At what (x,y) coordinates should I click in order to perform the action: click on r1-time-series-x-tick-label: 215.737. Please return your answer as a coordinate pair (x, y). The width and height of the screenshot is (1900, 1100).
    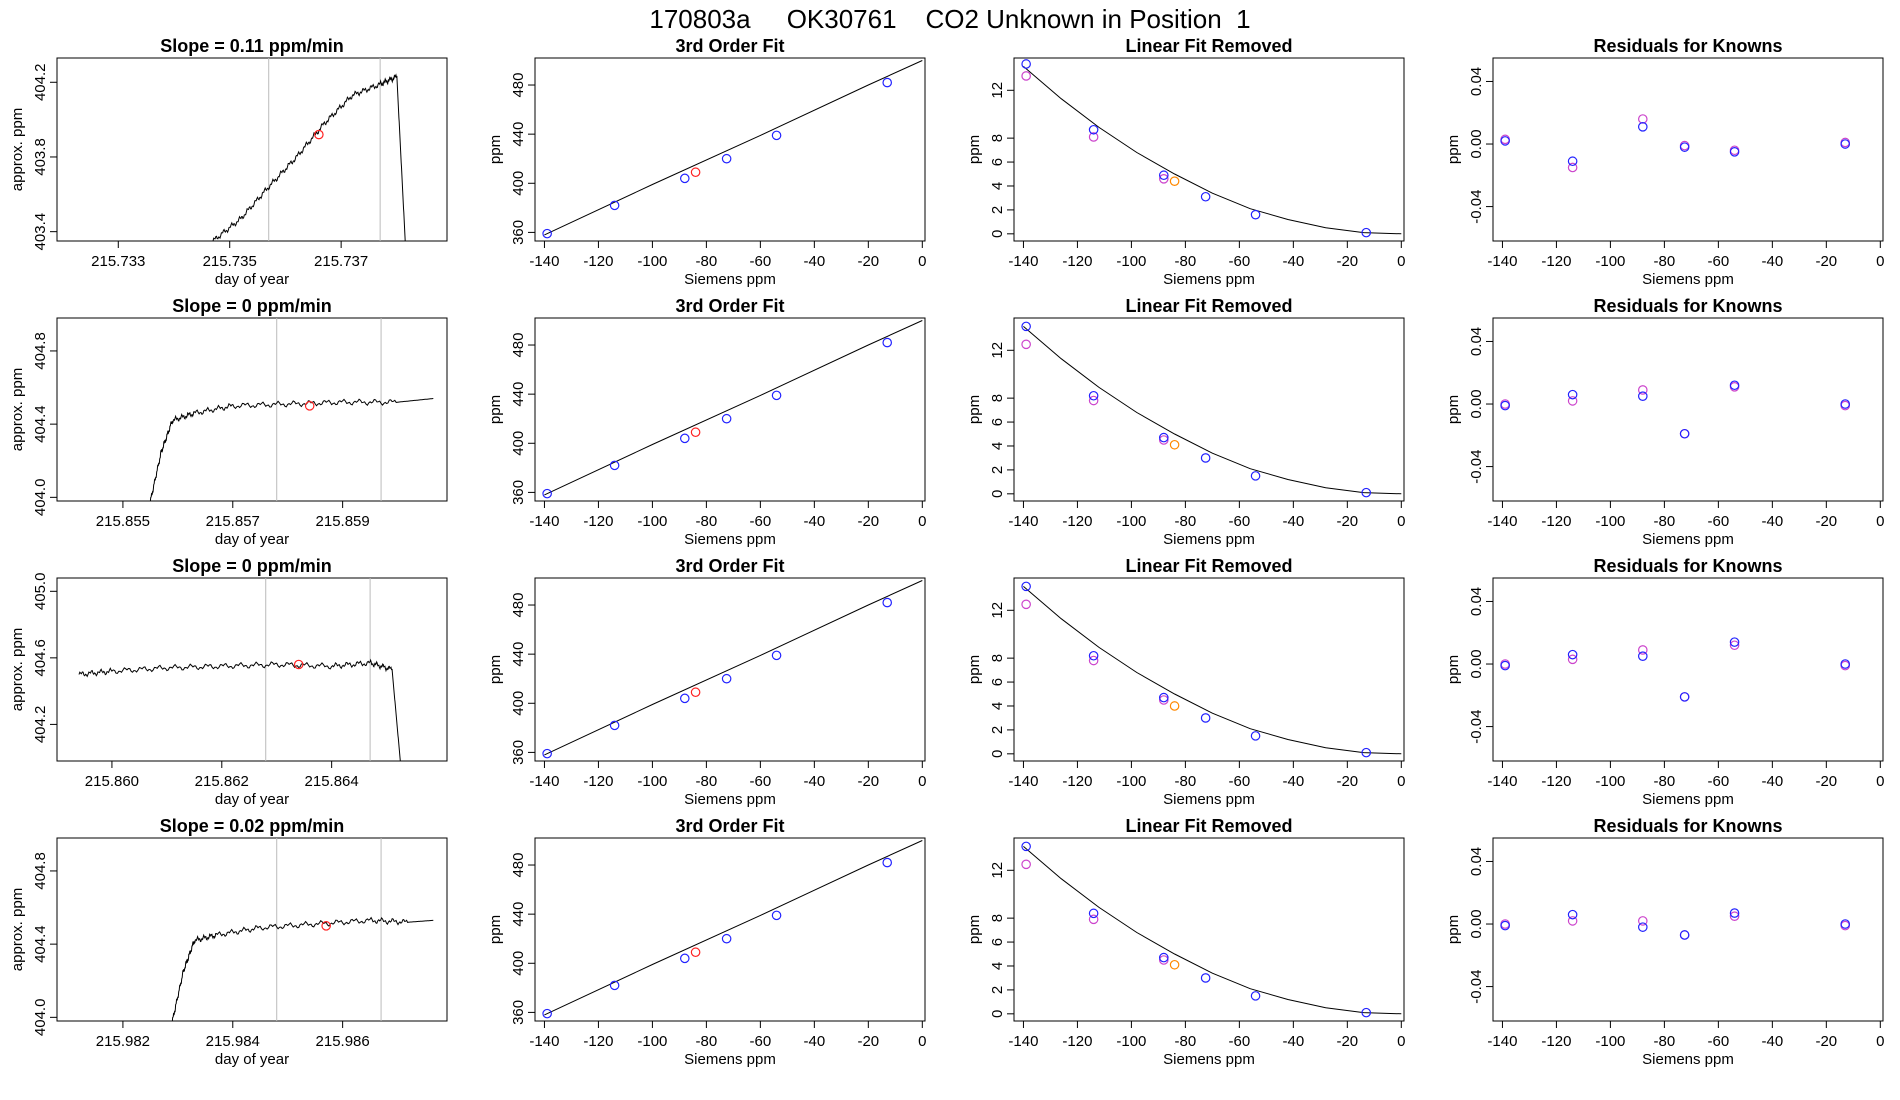
    Looking at the image, I should click on (341, 261).